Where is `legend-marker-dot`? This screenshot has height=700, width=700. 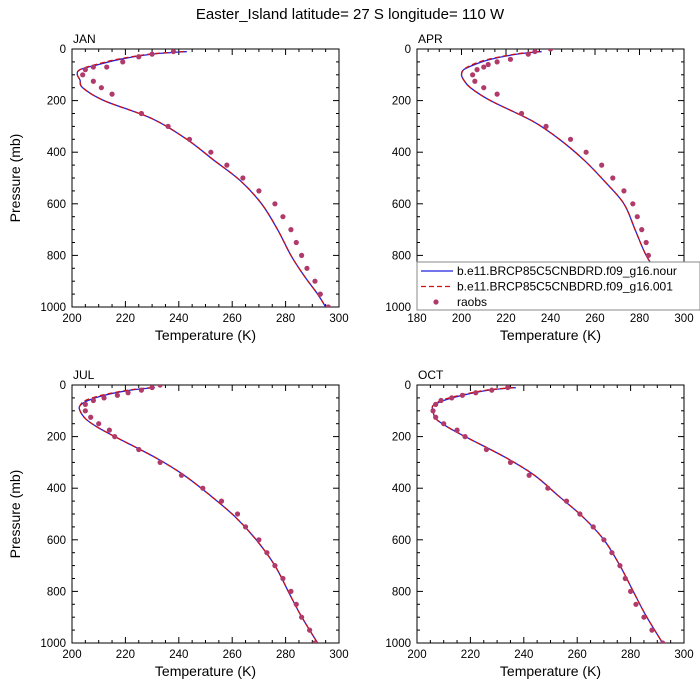 legend-marker-dot is located at coordinates (436, 302).